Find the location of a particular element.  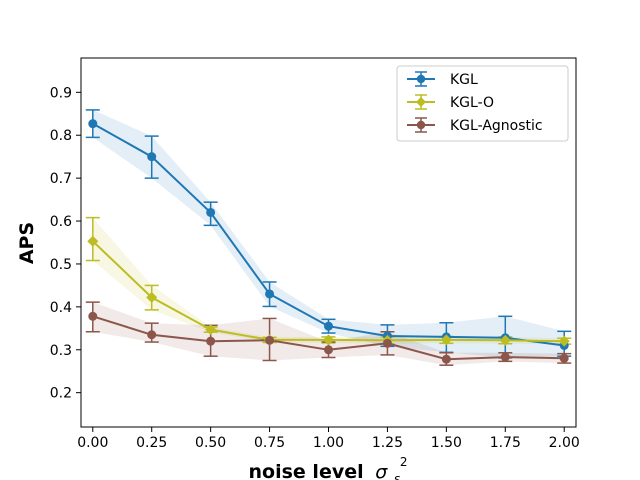

legend-frame is located at coordinates (482, 103).